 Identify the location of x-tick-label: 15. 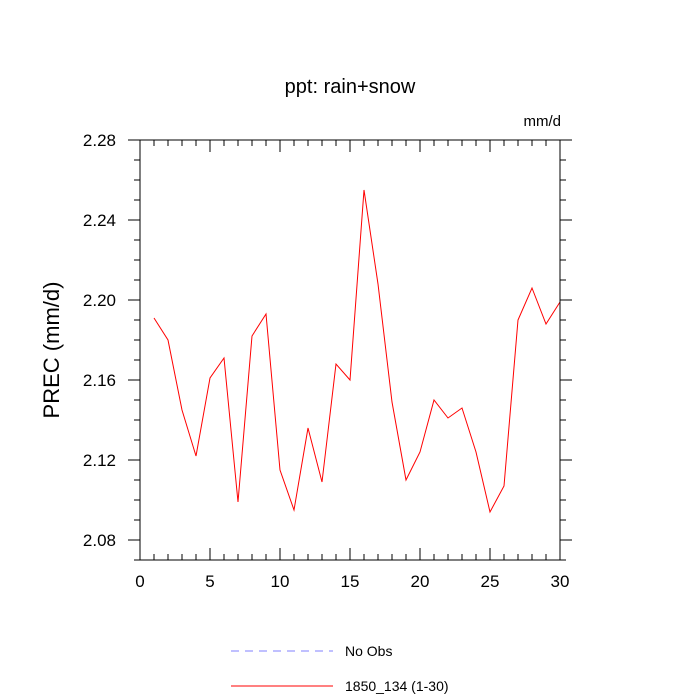
(350, 581).